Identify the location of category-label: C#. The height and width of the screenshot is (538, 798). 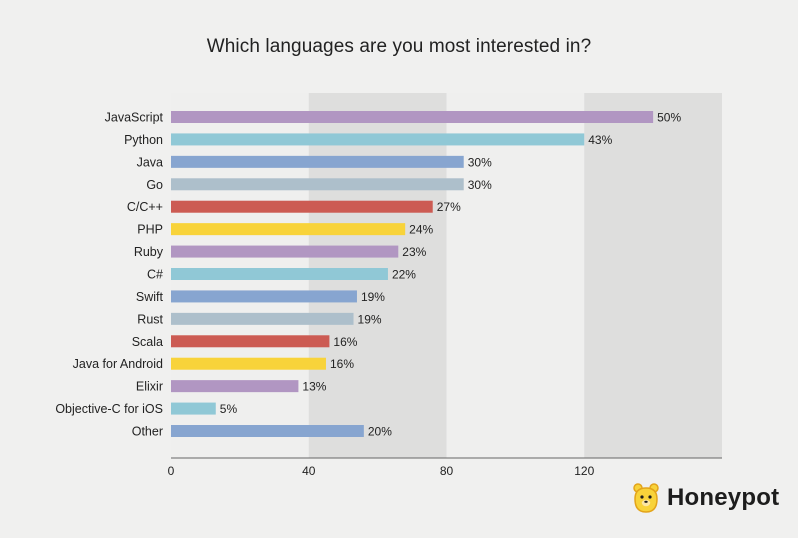
(155, 275).